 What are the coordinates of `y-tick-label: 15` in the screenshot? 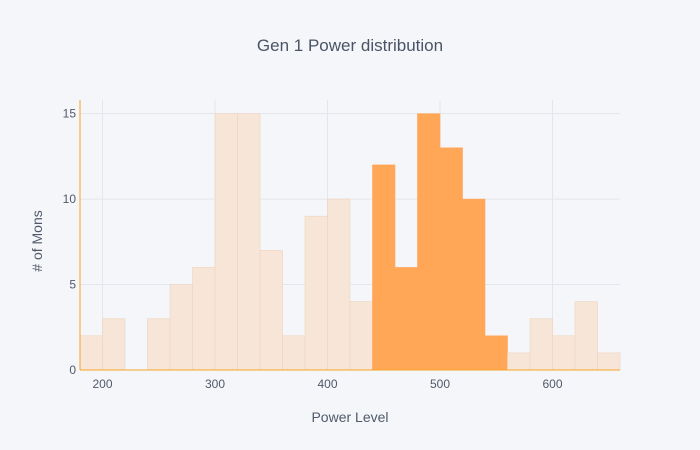 It's located at (70, 114).